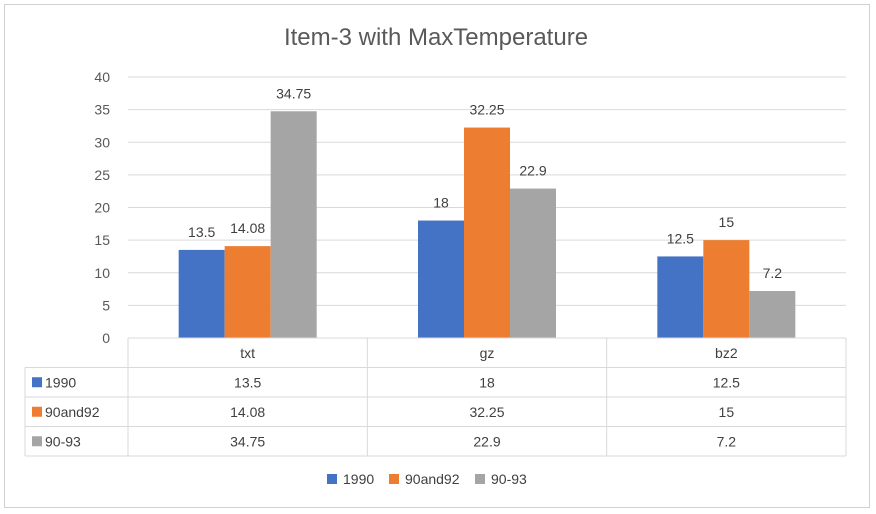 The width and height of the screenshot is (876, 514). I want to click on data-label: 14.08, so click(247, 228).